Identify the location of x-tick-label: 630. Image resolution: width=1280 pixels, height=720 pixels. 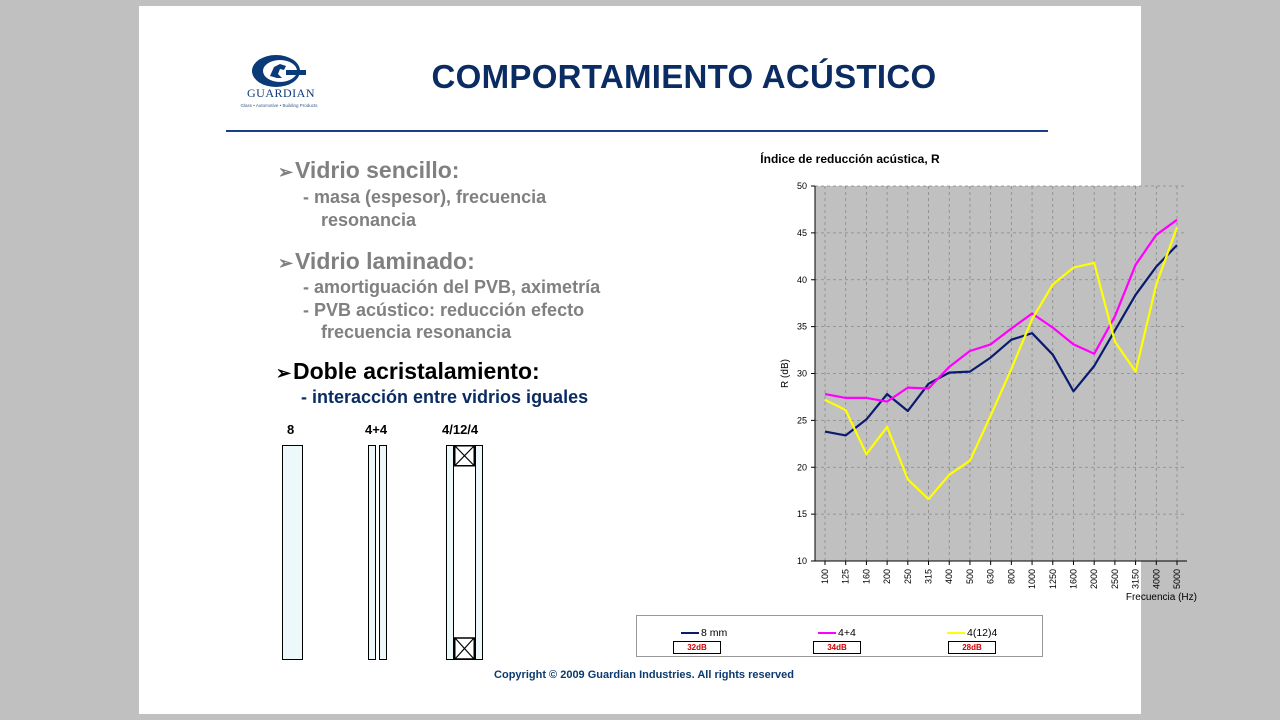
(991, 576).